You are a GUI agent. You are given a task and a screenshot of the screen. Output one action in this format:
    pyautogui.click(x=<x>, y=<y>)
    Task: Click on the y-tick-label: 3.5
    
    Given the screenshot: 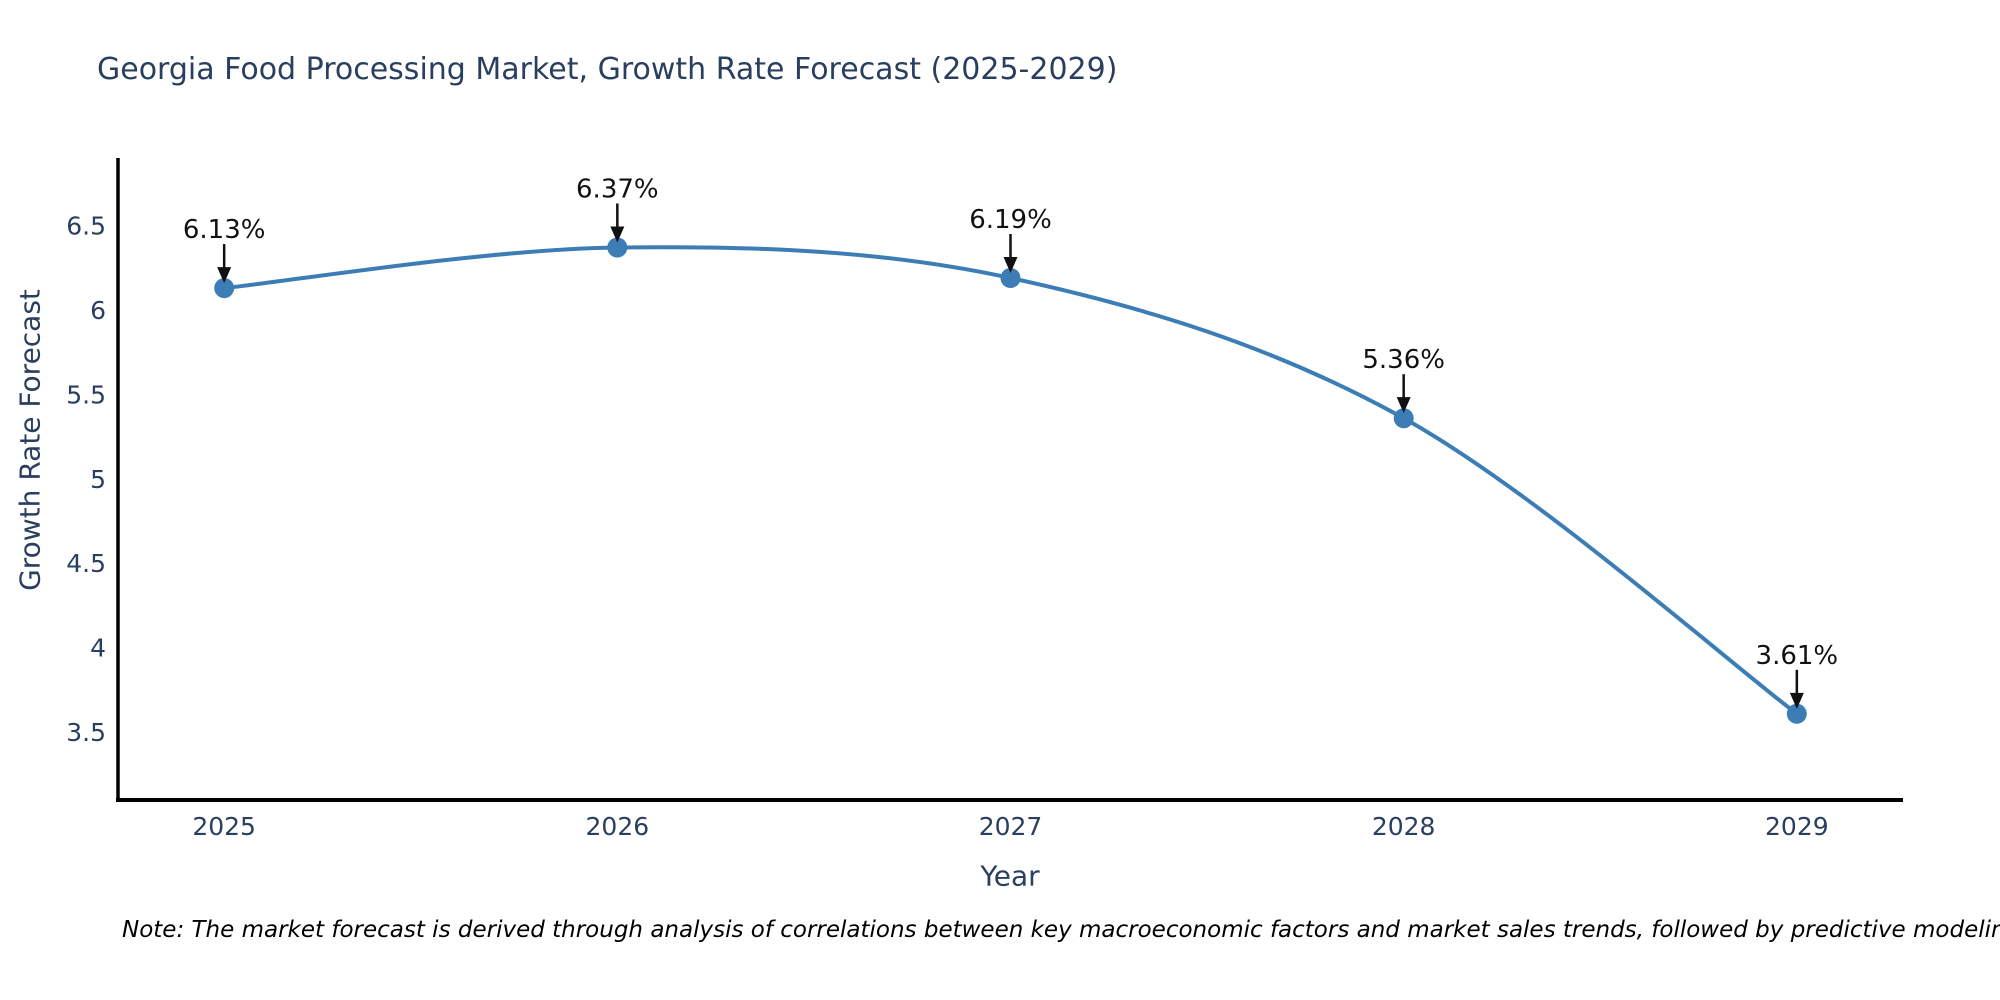 What is the action you would take?
    pyautogui.click(x=86, y=732)
    